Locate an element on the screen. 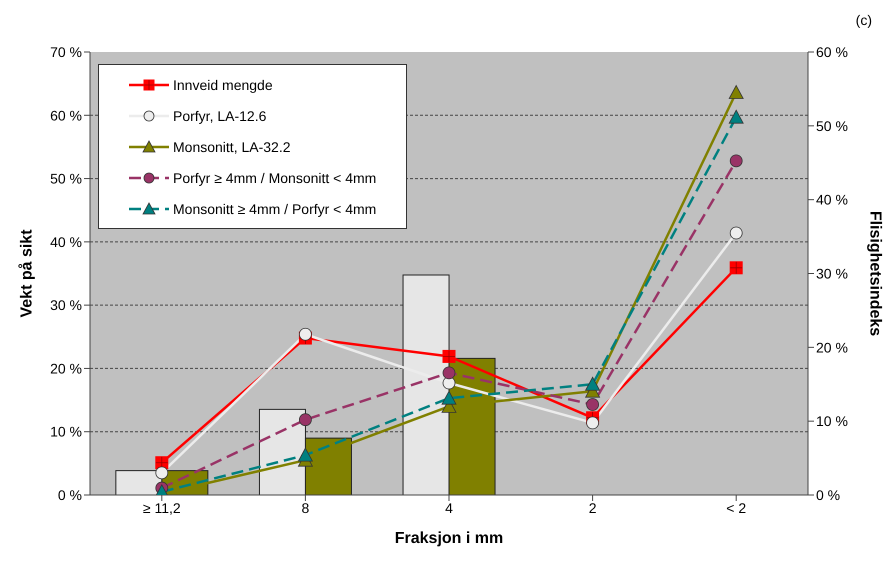  legend-label: Monsonitt ≥ 4mm / Porfyr < 4mm is located at coordinates (274, 208).